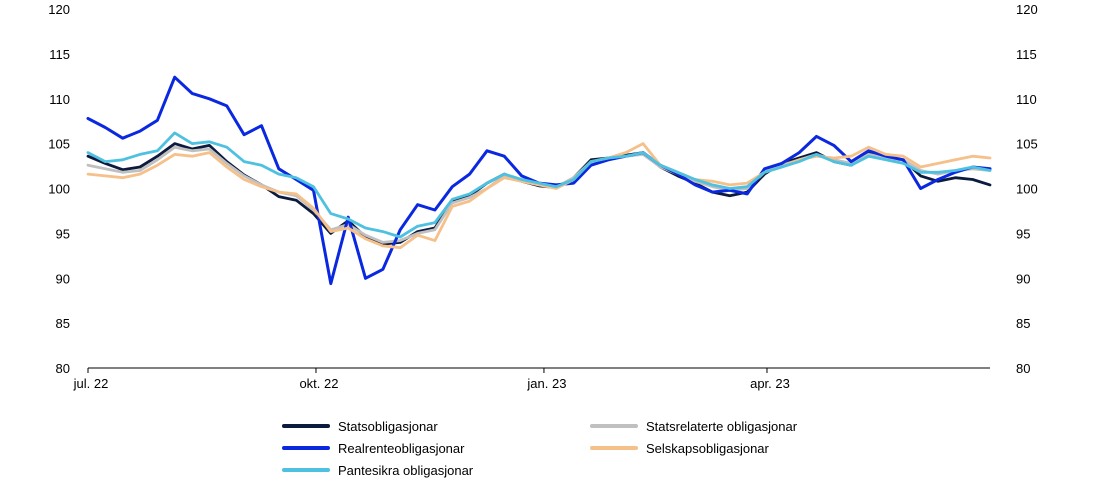 This screenshot has height=481, width=1098. Describe the element at coordinates (1027, 144) in the screenshot. I see `right-y-tick-label: 105` at that location.